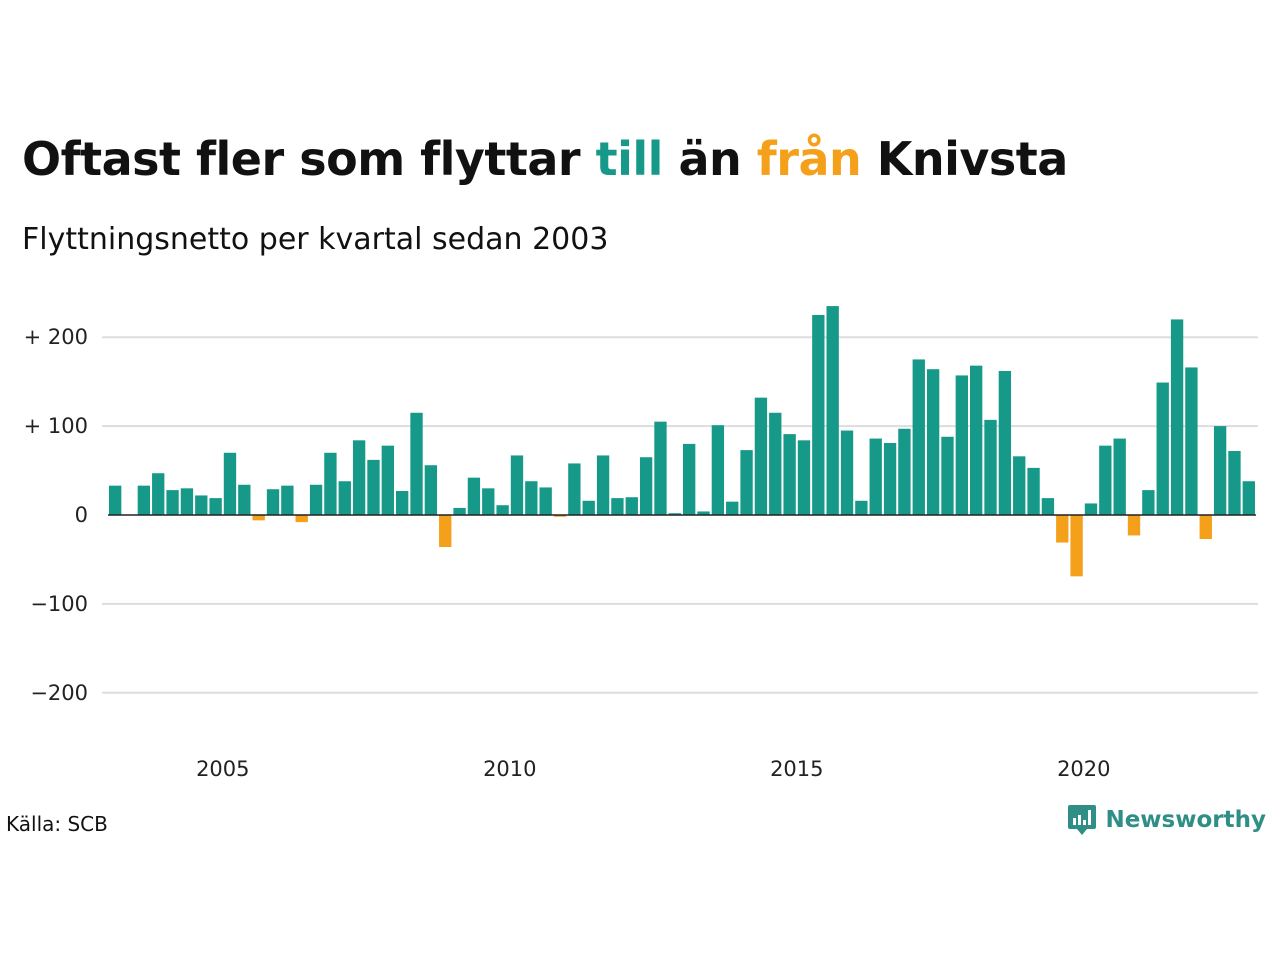 This screenshot has height=960, width=1280. What do you see at coordinates (81, 515) in the screenshot?
I see `y-tick-label: 0` at bounding box center [81, 515].